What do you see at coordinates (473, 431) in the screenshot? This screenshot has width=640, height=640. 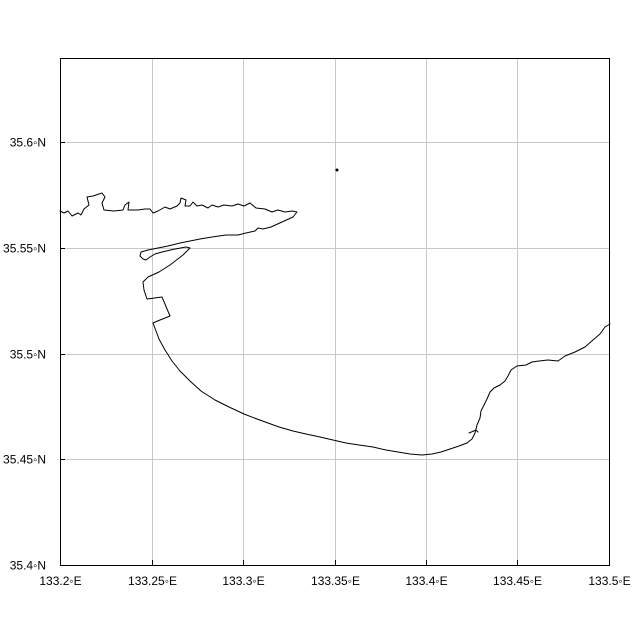 I see `coastline-spur` at bounding box center [473, 431].